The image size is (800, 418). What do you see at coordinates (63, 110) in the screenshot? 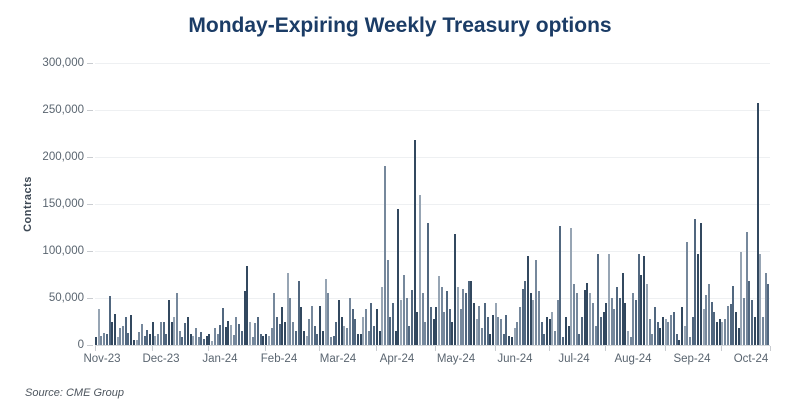
I see `y-tick-label: 250,000` at bounding box center [63, 110].